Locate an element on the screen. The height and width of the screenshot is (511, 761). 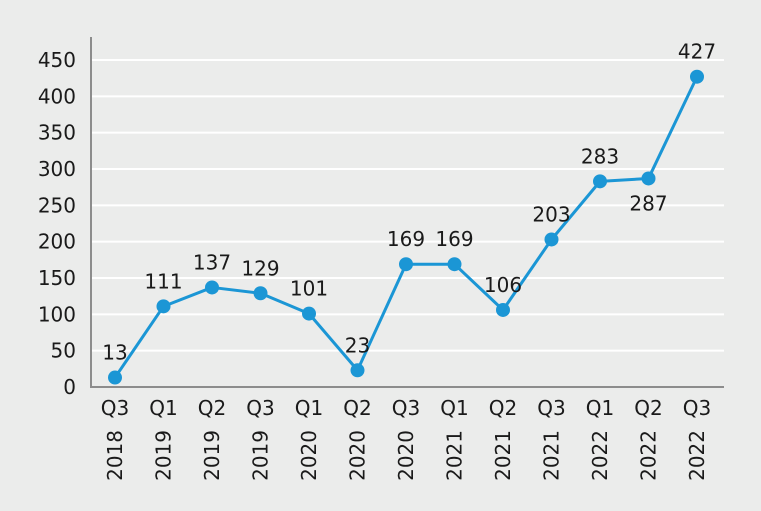
y-tick-label: 250 is located at coordinates (57, 205).